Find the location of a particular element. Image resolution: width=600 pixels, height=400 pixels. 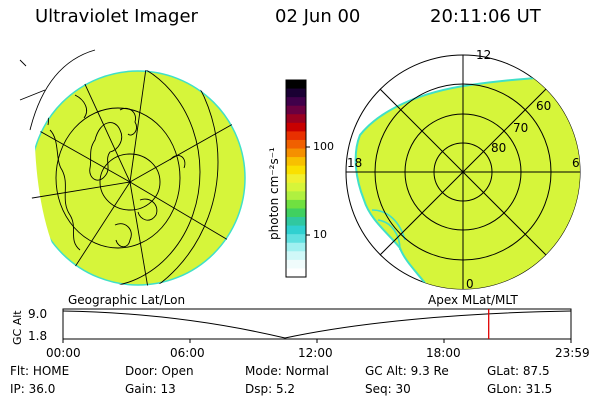

strip-y-tick-1: 1.8 is located at coordinates (37, 336).